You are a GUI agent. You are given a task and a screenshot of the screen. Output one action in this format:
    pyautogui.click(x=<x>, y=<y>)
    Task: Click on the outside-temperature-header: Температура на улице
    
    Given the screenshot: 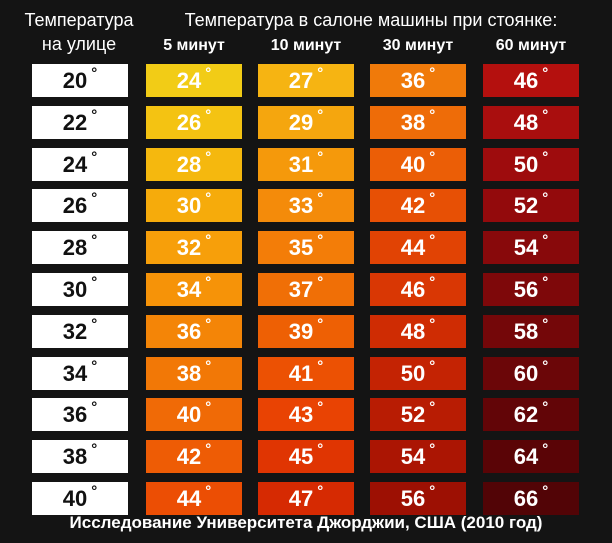 What is the action you would take?
    pyautogui.click(x=79, y=32)
    